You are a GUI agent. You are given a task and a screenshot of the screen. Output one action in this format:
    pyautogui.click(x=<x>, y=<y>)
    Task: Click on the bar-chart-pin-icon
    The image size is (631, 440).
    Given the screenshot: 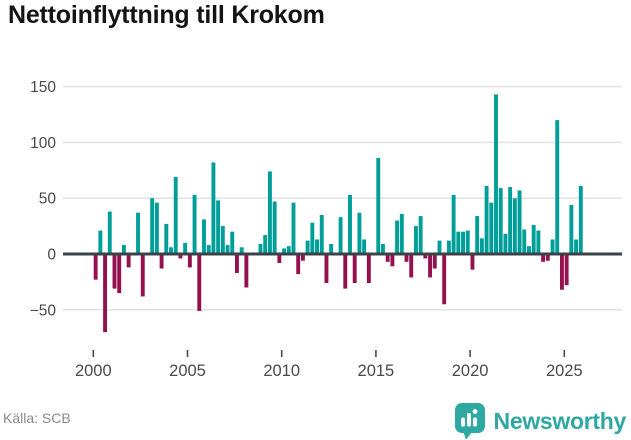 What is the action you would take?
    pyautogui.click(x=469, y=421)
    